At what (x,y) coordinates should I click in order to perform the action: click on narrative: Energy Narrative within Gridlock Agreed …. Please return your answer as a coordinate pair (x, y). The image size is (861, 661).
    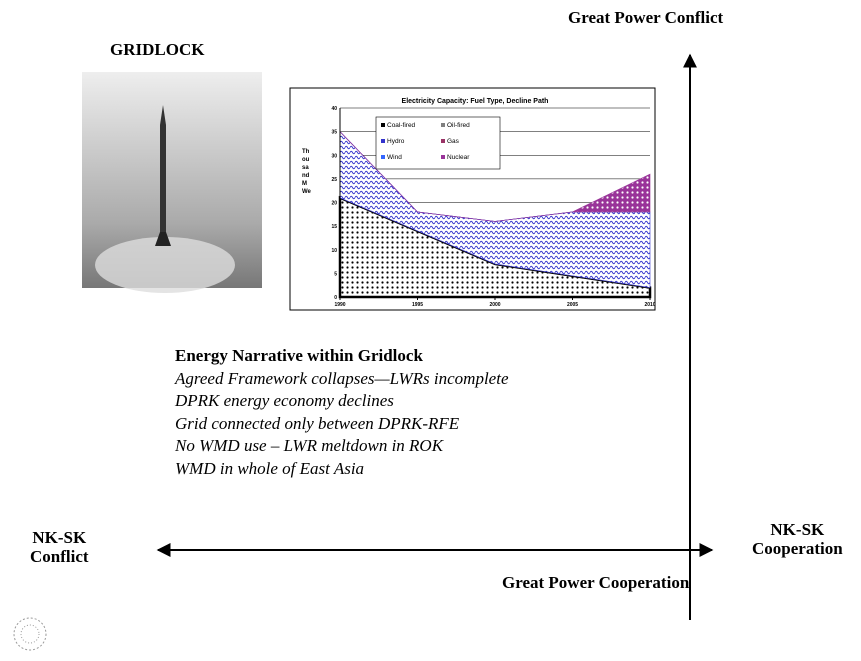
    Looking at the image, I should click on (341, 412).